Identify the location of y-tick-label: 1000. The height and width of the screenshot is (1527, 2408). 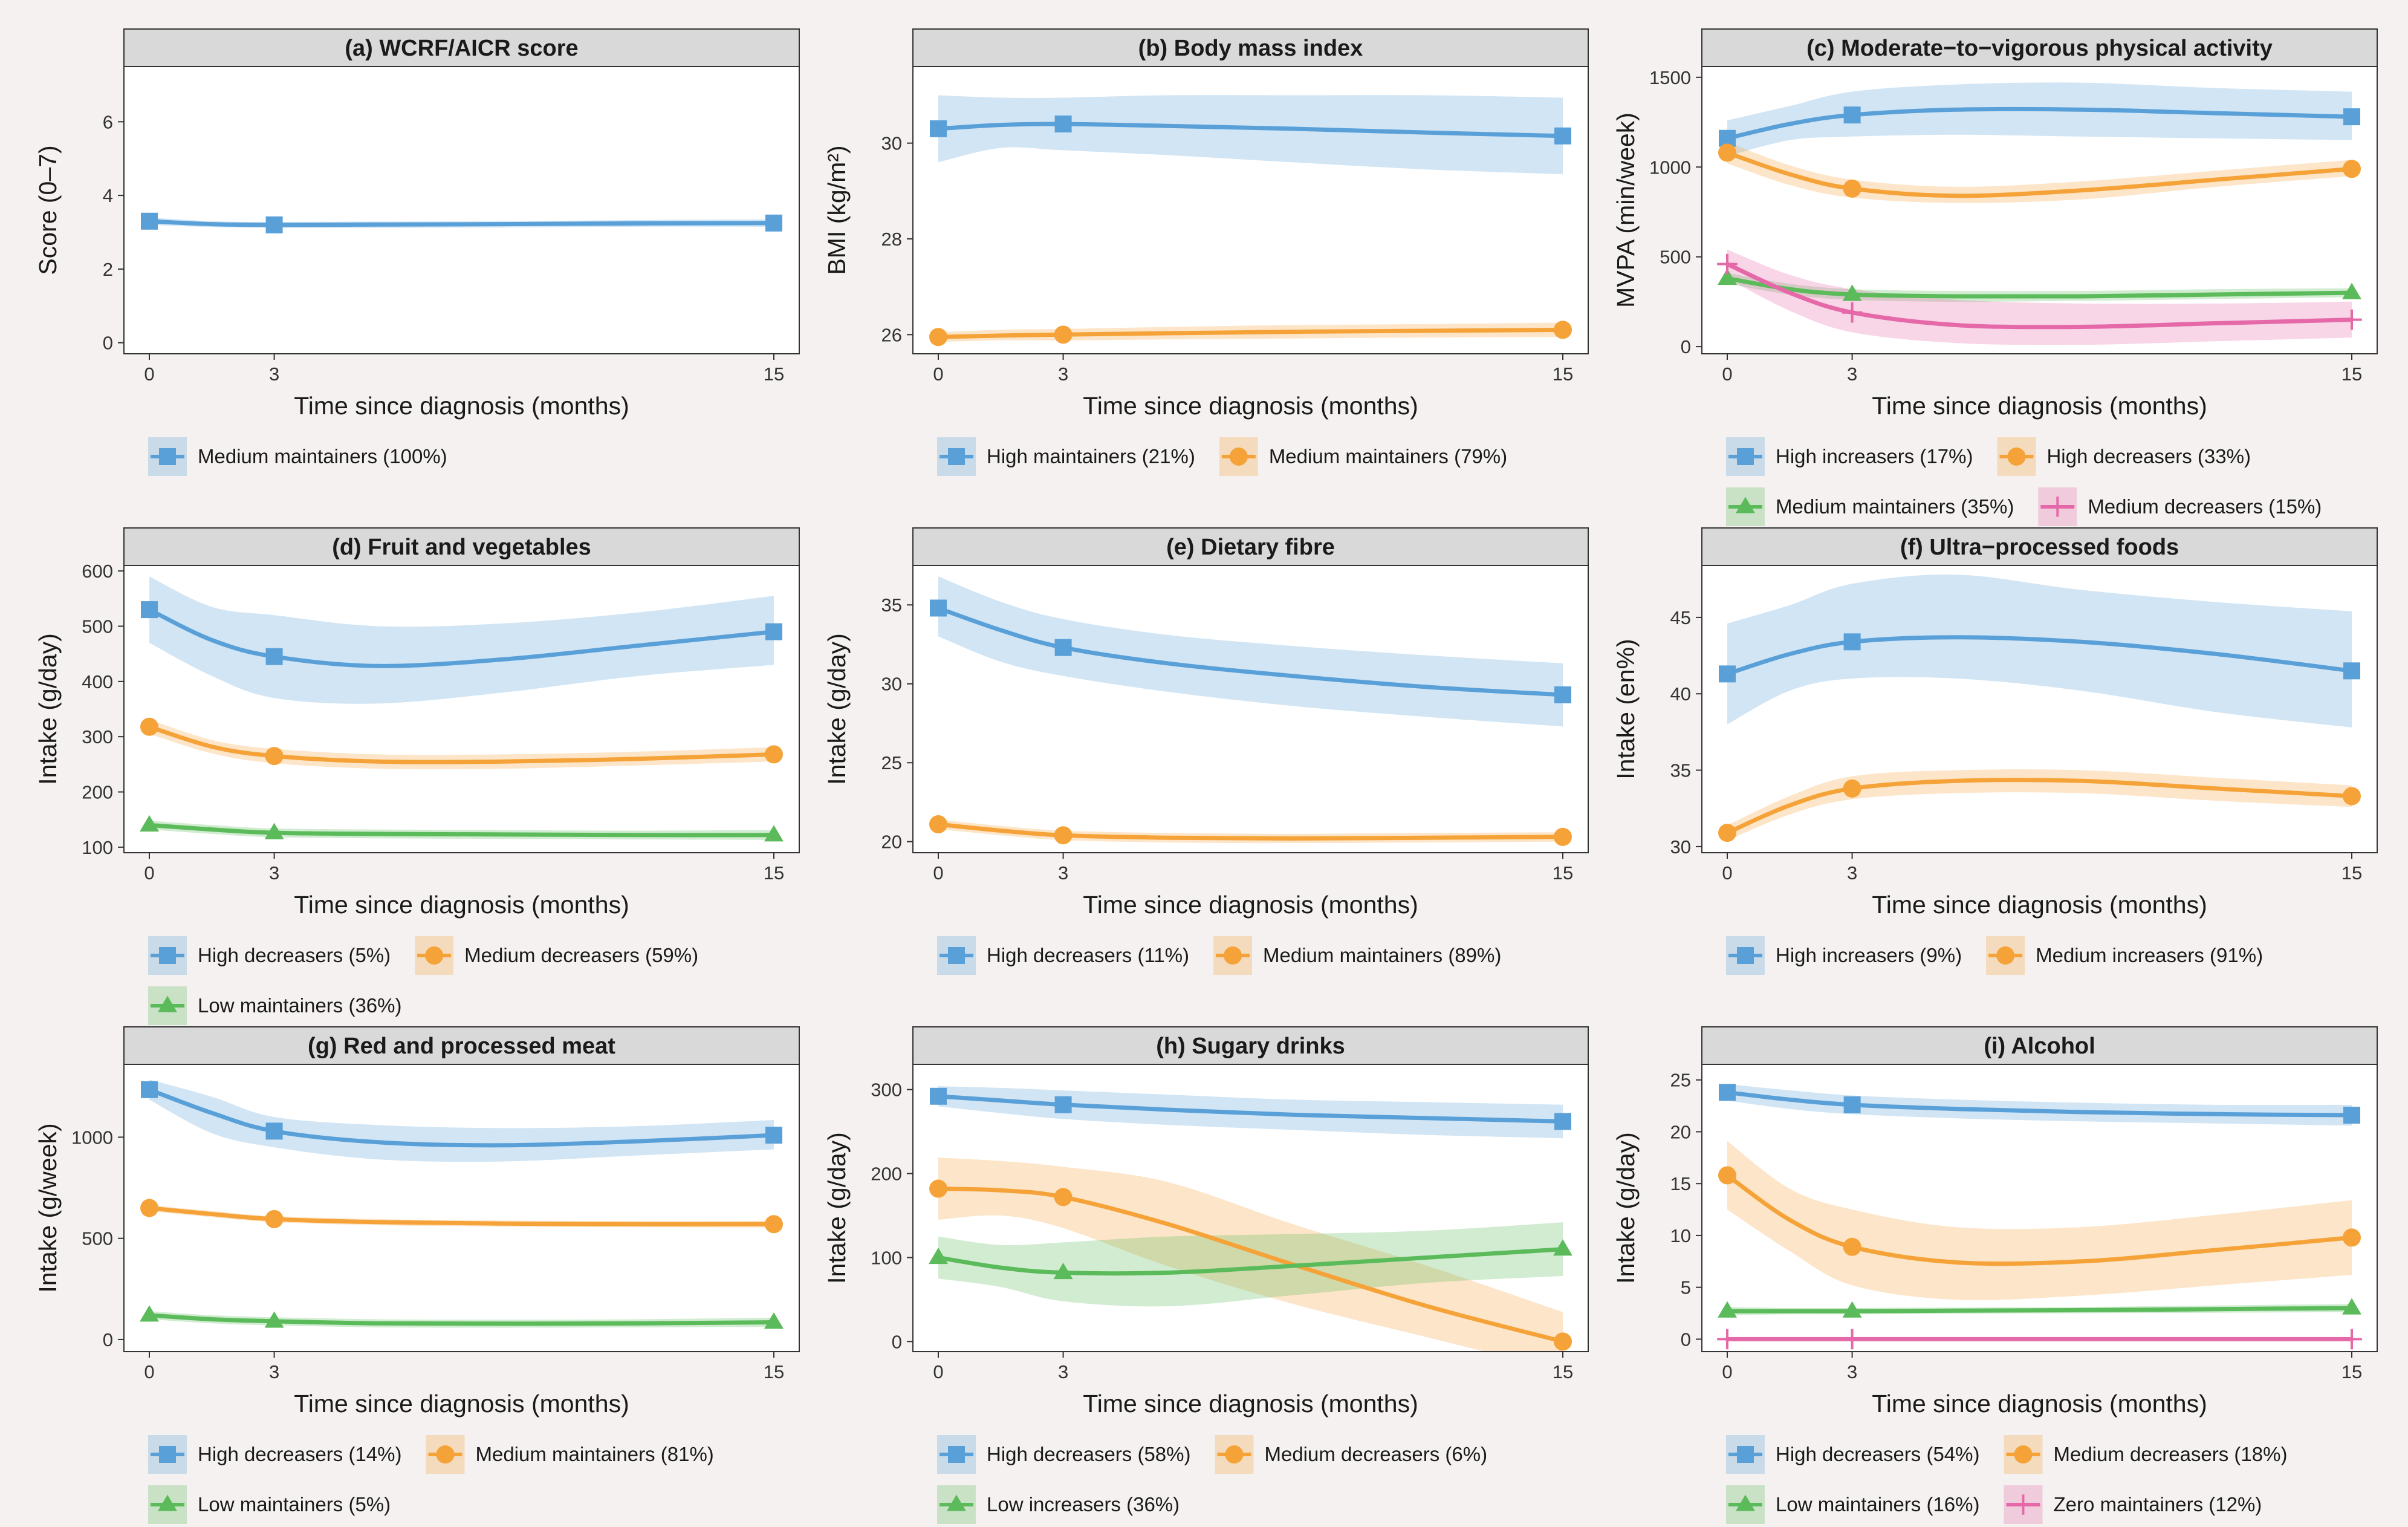
(92, 1137).